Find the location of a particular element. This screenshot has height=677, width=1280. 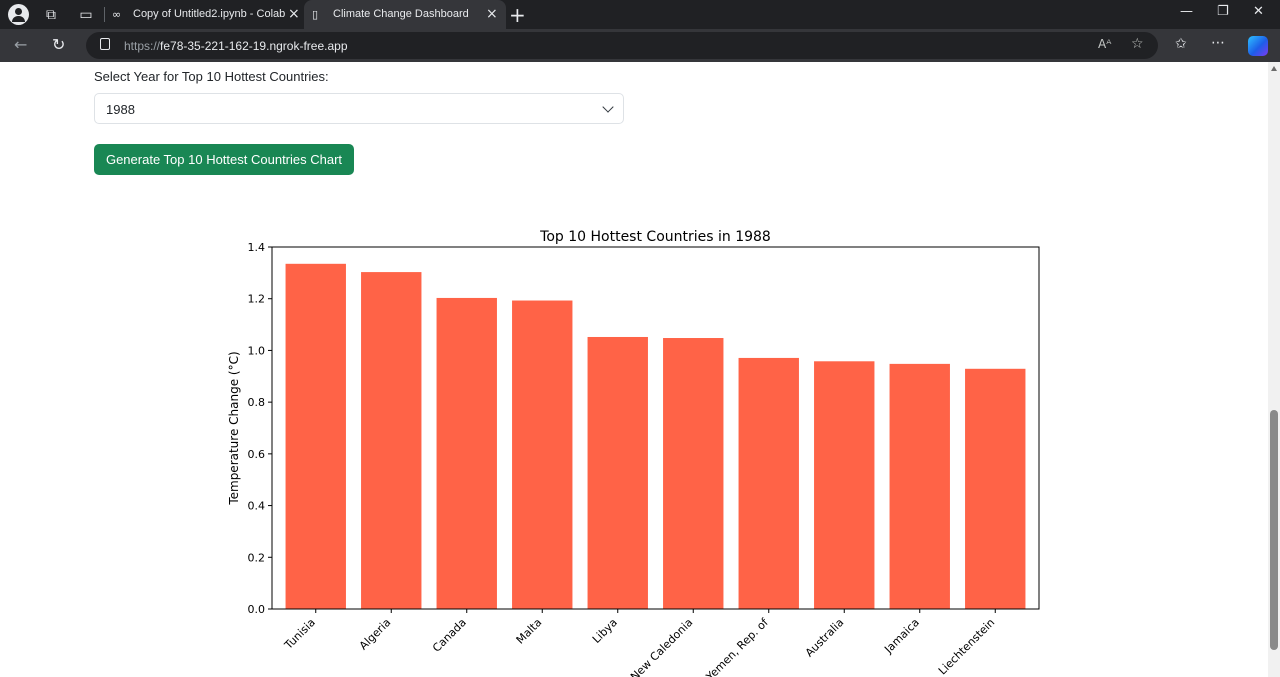

minimize-icon: — is located at coordinates (1186, 11).